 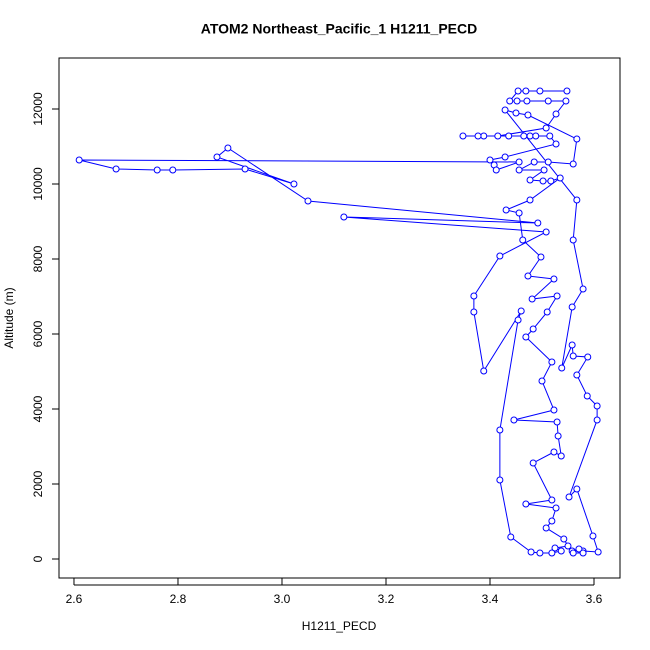 I want to click on y-tick-label: 12000, so click(x=38, y=109).